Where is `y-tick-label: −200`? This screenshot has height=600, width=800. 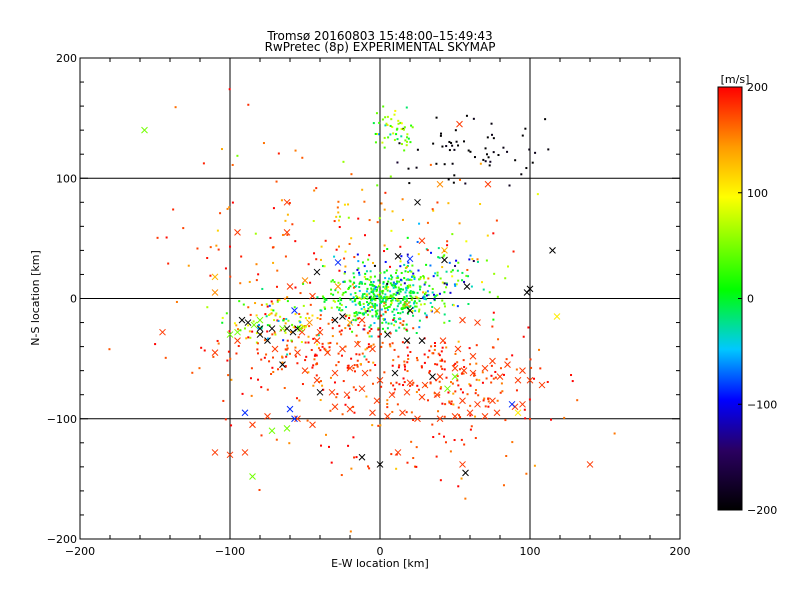
y-tick-label: −200 is located at coordinates (62, 539).